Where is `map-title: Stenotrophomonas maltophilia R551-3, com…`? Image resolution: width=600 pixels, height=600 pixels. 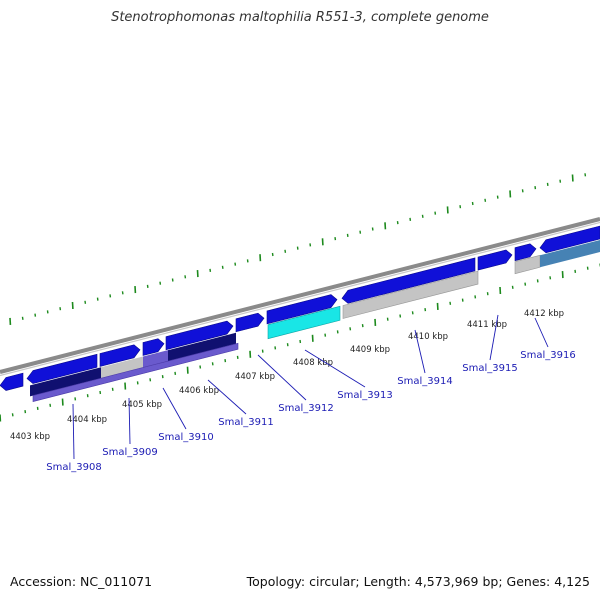 map-title: Stenotrophomonas maltophilia R551-3, com… is located at coordinates (300, 17).